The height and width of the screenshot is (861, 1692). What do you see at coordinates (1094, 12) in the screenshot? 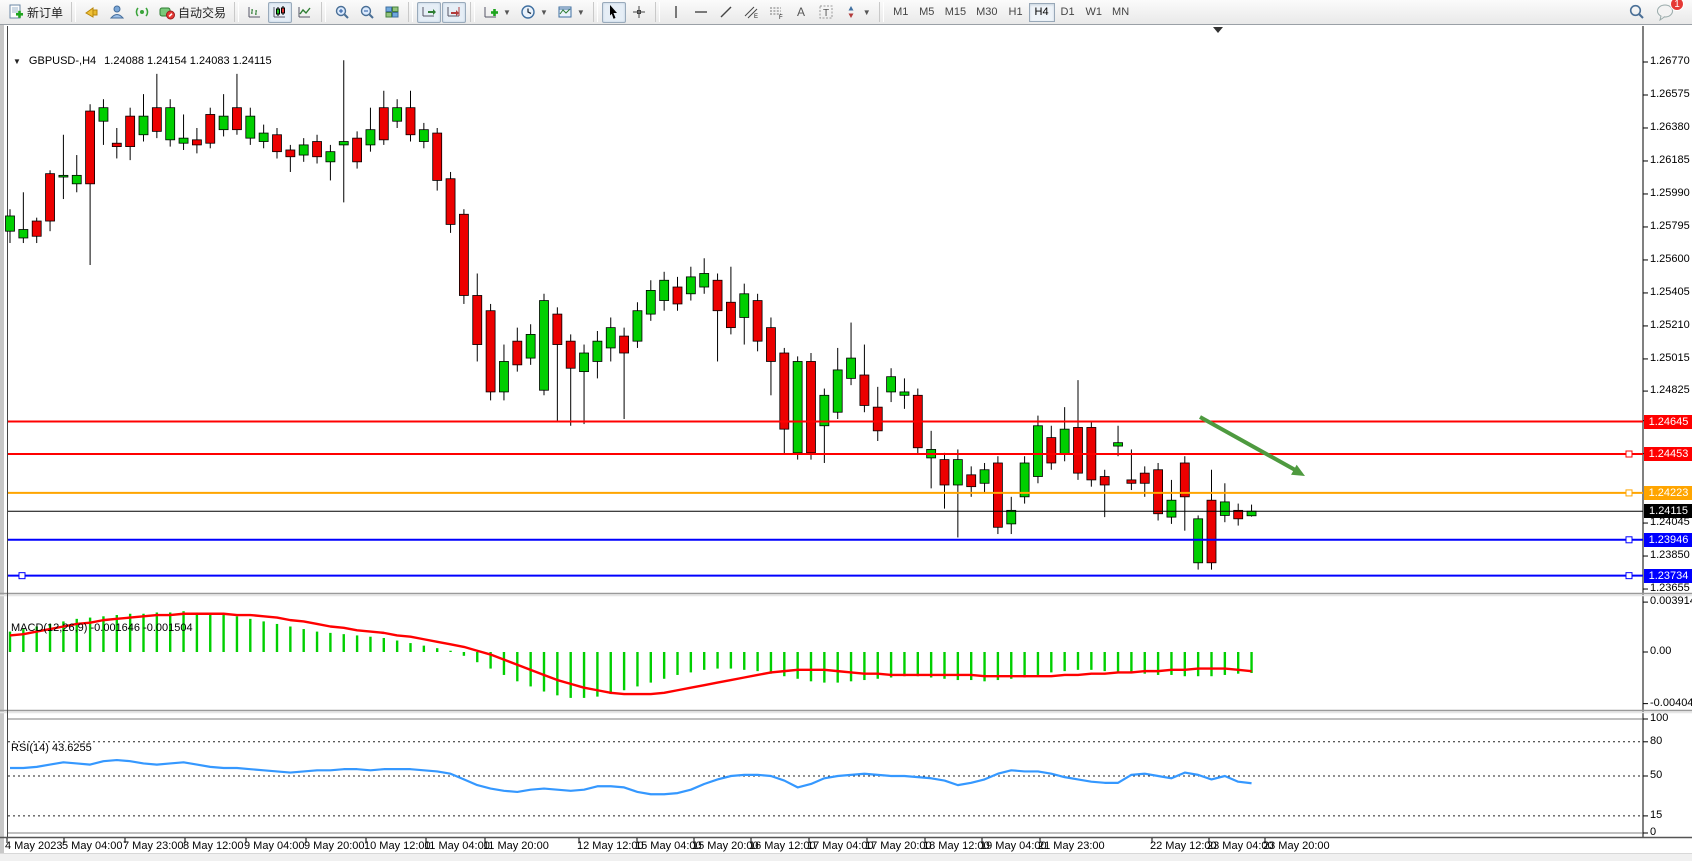
I see `timeframe-w1-button: W1` at bounding box center [1094, 12].